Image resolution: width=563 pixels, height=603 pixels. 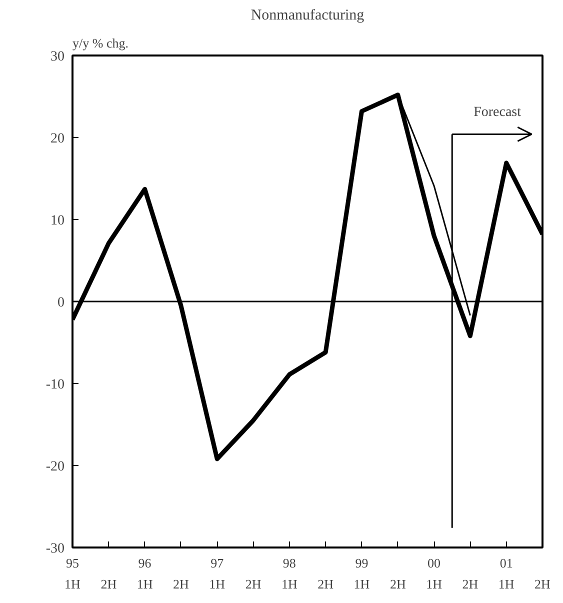 What do you see at coordinates (434, 574) in the screenshot?
I see `x-tick-label: 00 1H` at bounding box center [434, 574].